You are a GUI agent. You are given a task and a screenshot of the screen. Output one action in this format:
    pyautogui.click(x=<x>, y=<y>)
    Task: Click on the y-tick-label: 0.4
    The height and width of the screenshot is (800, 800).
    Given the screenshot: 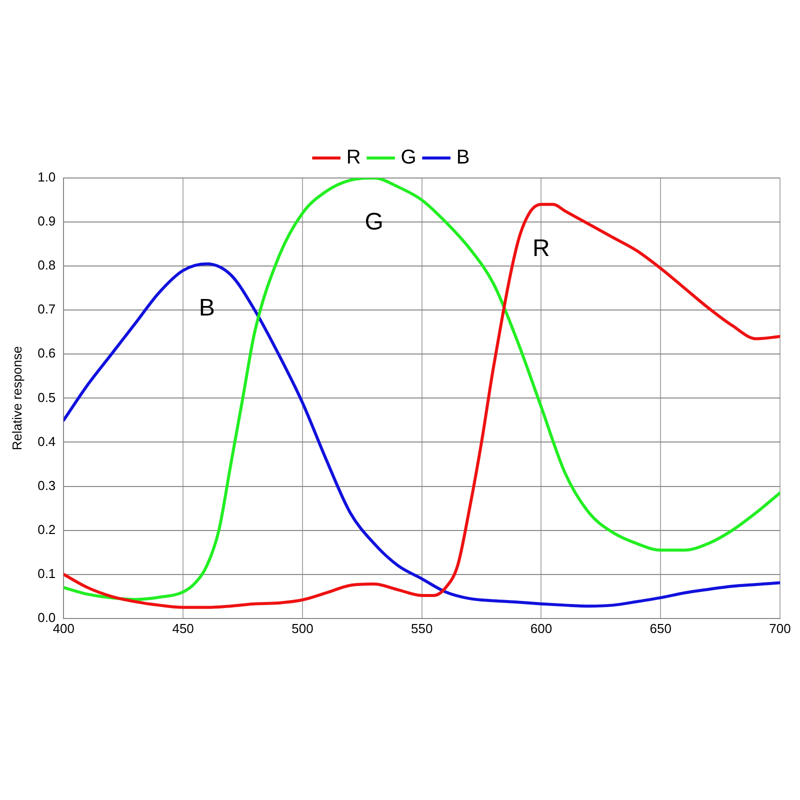 What is the action you would take?
    pyautogui.click(x=47, y=441)
    